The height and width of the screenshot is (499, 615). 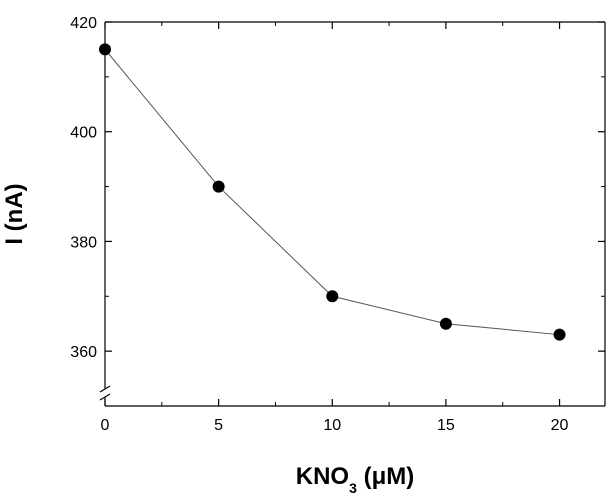 I want to click on x-axis-label-main: KNO, so click(x=322, y=476).